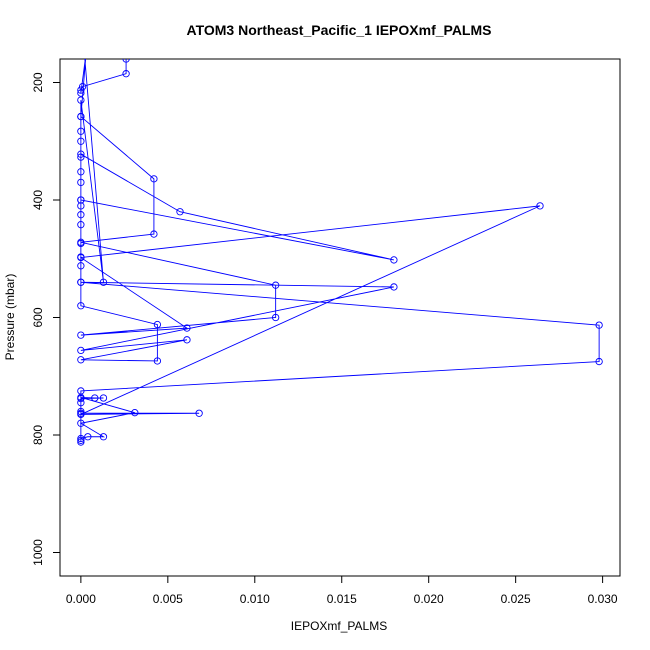 The width and height of the screenshot is (650, 650). Describe the element at coordinates (10, 317) in the screenshot. I see `y-axis-label: Pressure (mbar)` at that location.